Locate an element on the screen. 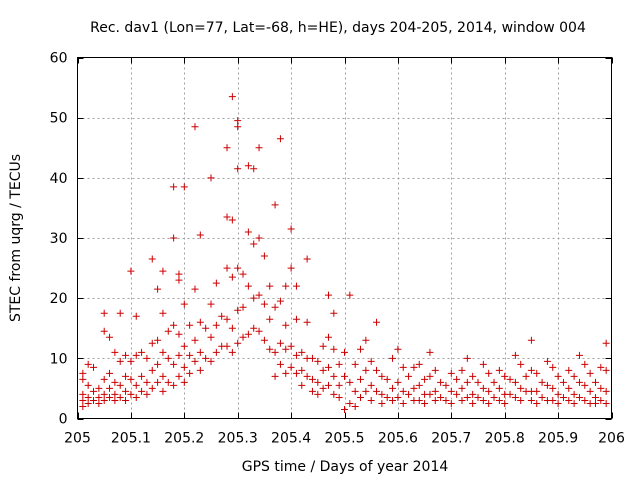 The width and height of the screenshot is (640, 480). x-tick-label: 206 is located at coordinates (611, 439).